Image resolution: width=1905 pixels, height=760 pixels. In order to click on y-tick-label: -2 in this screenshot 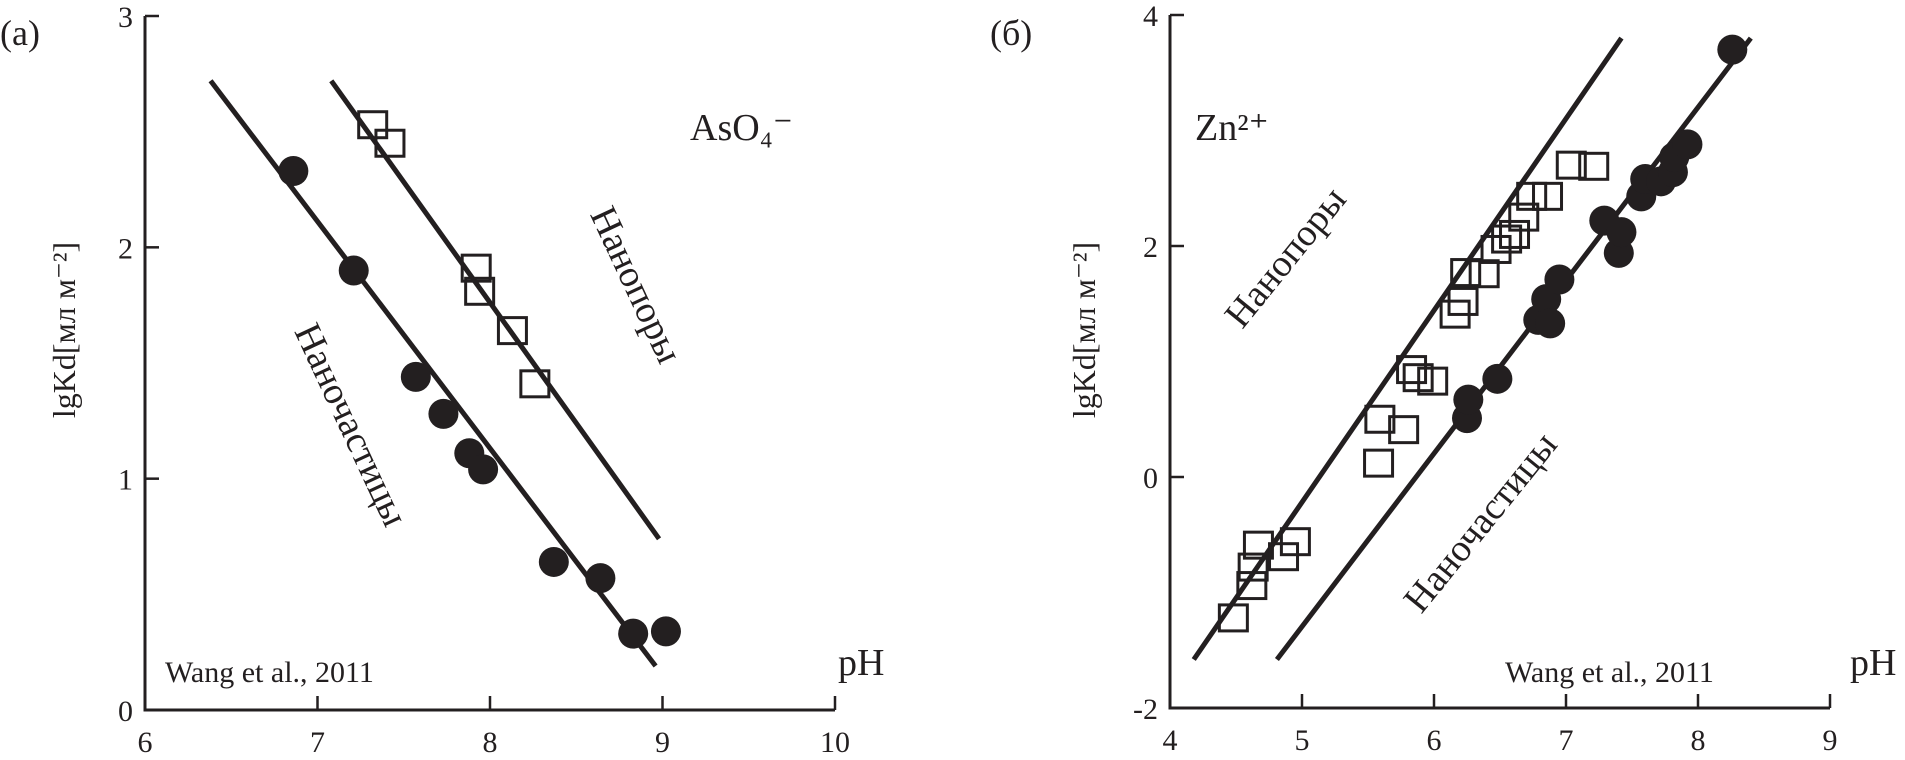, I will do `click(1145, 709)`.